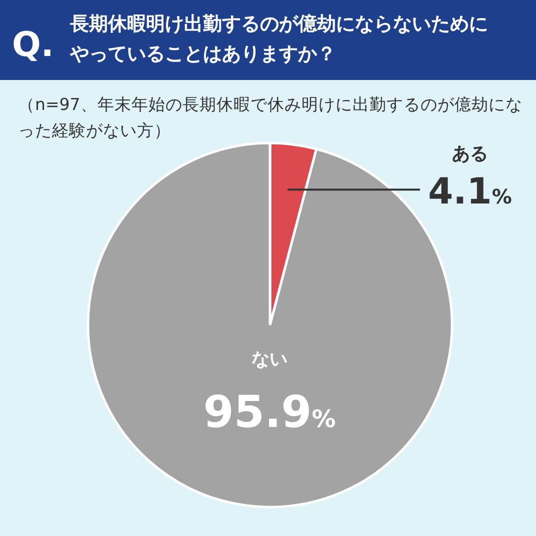 The width and height of the screenshot is (536, 536). Describe the element at coordinates (270, 359) in the screenshot. I see `slice-label: ない` at that location.